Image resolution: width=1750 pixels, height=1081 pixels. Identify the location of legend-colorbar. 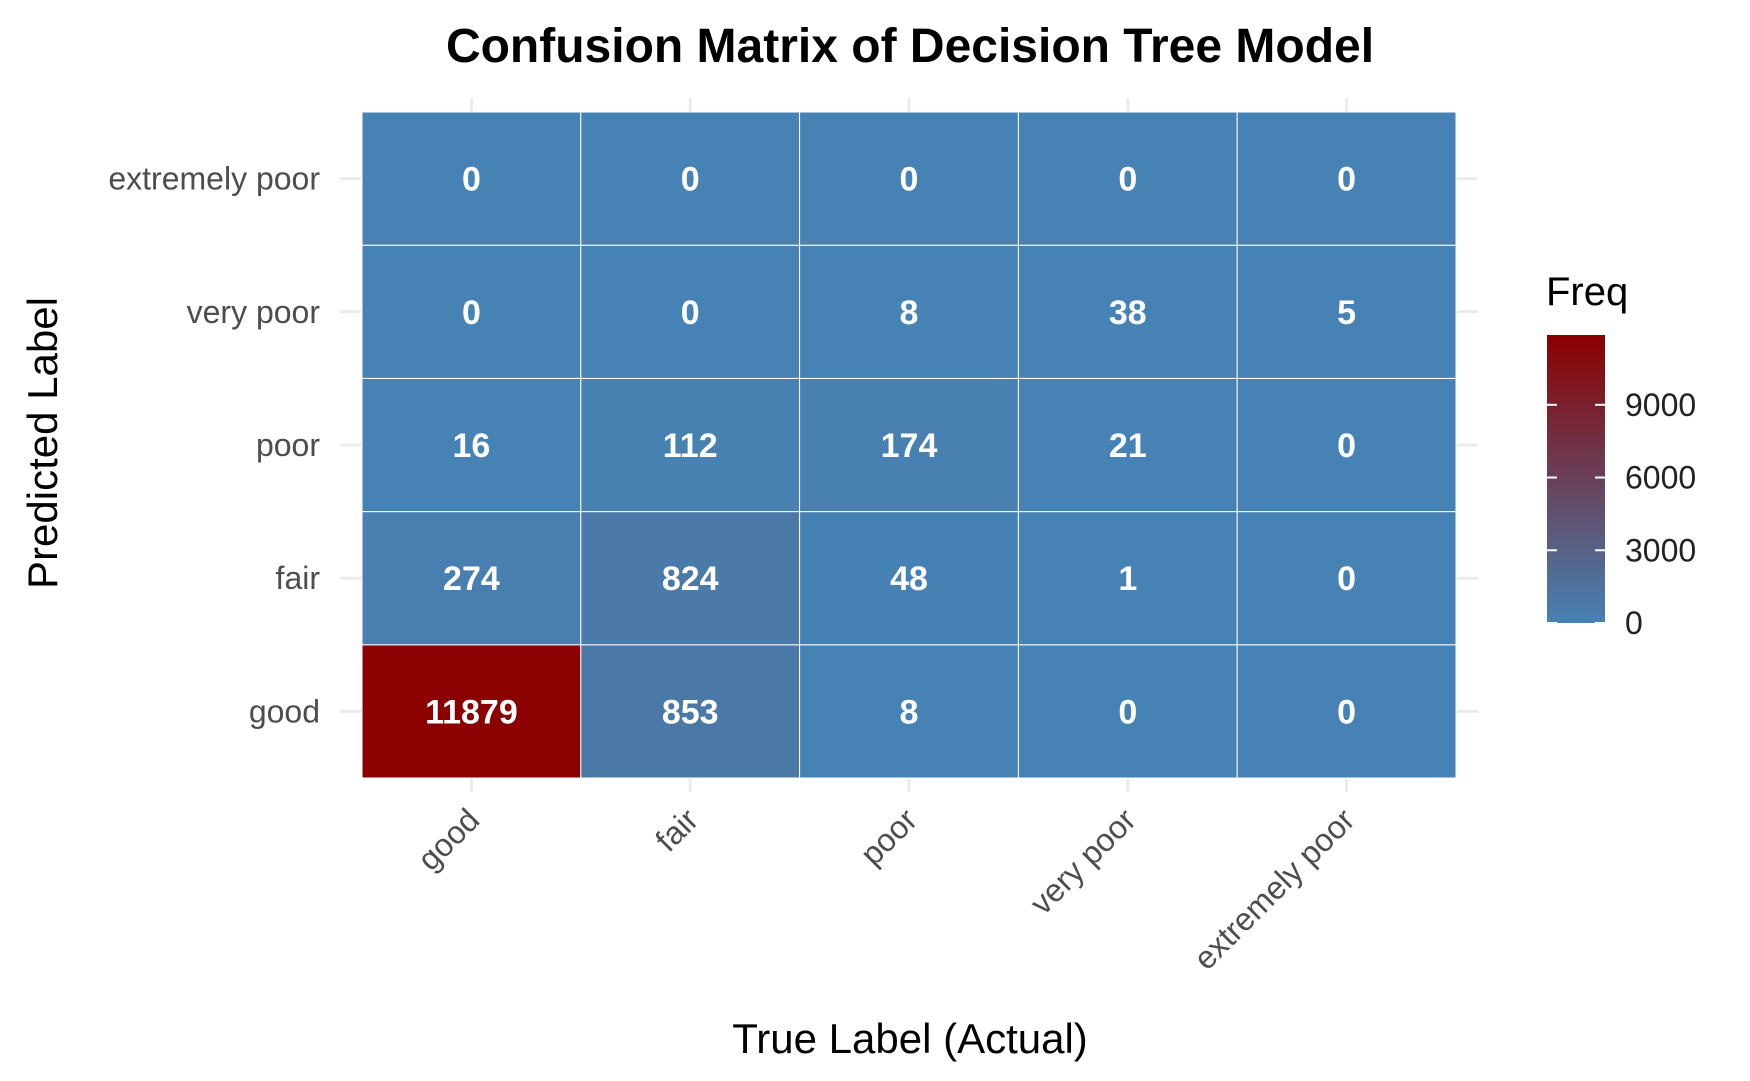
(1576, 479).